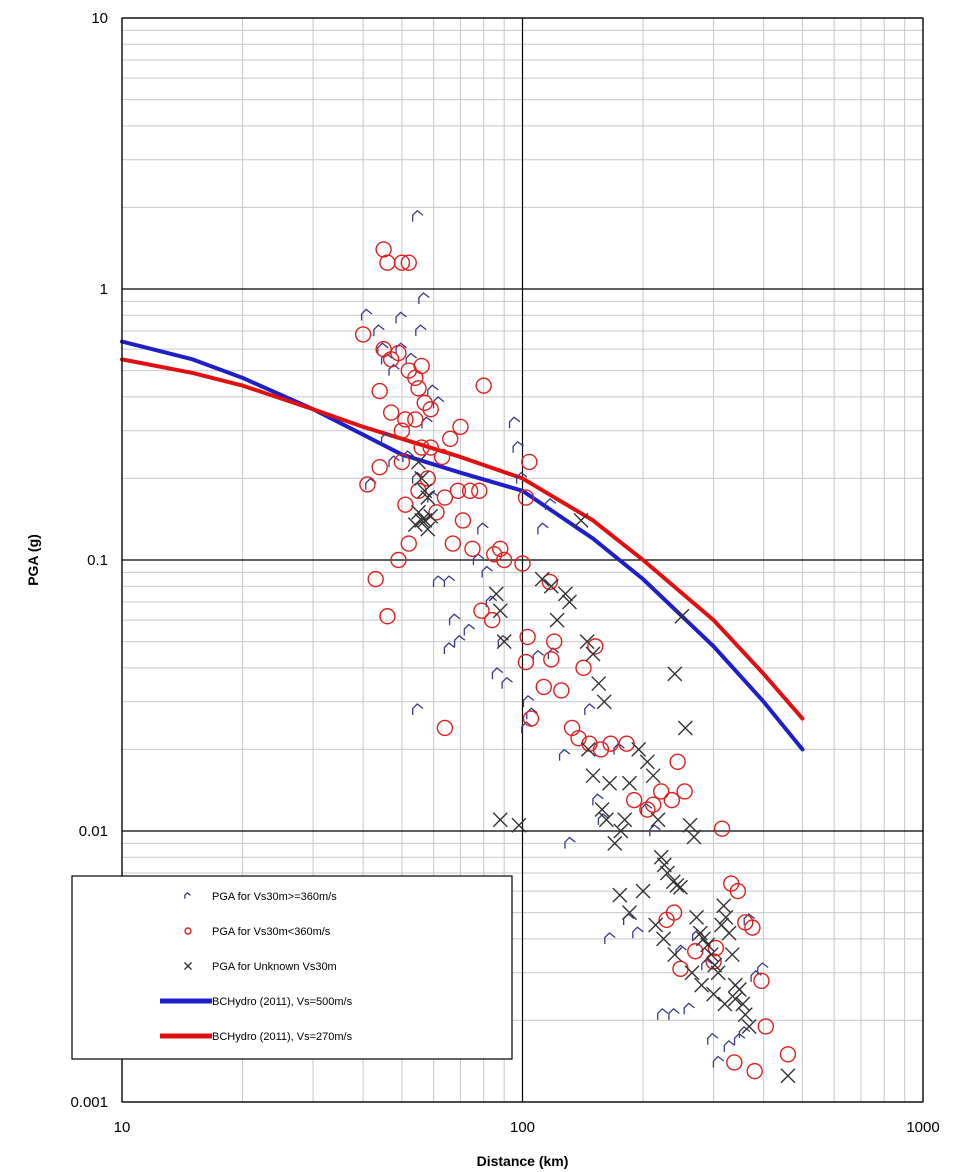 The image size is (957, 1172). What do you see at coordinates (522, 1127) in the screenshot?
I see `x-tick-label: 100` at bounding box center [522, 1127].